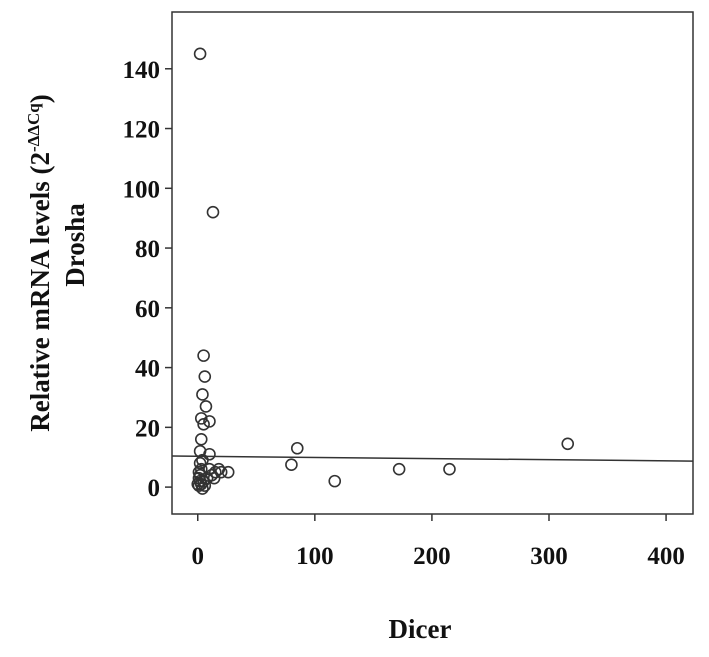  What do you see at coordinates (315, 556) in the screenshot?
I see `x-tick-label: 100` at bounding box center [315, 556].